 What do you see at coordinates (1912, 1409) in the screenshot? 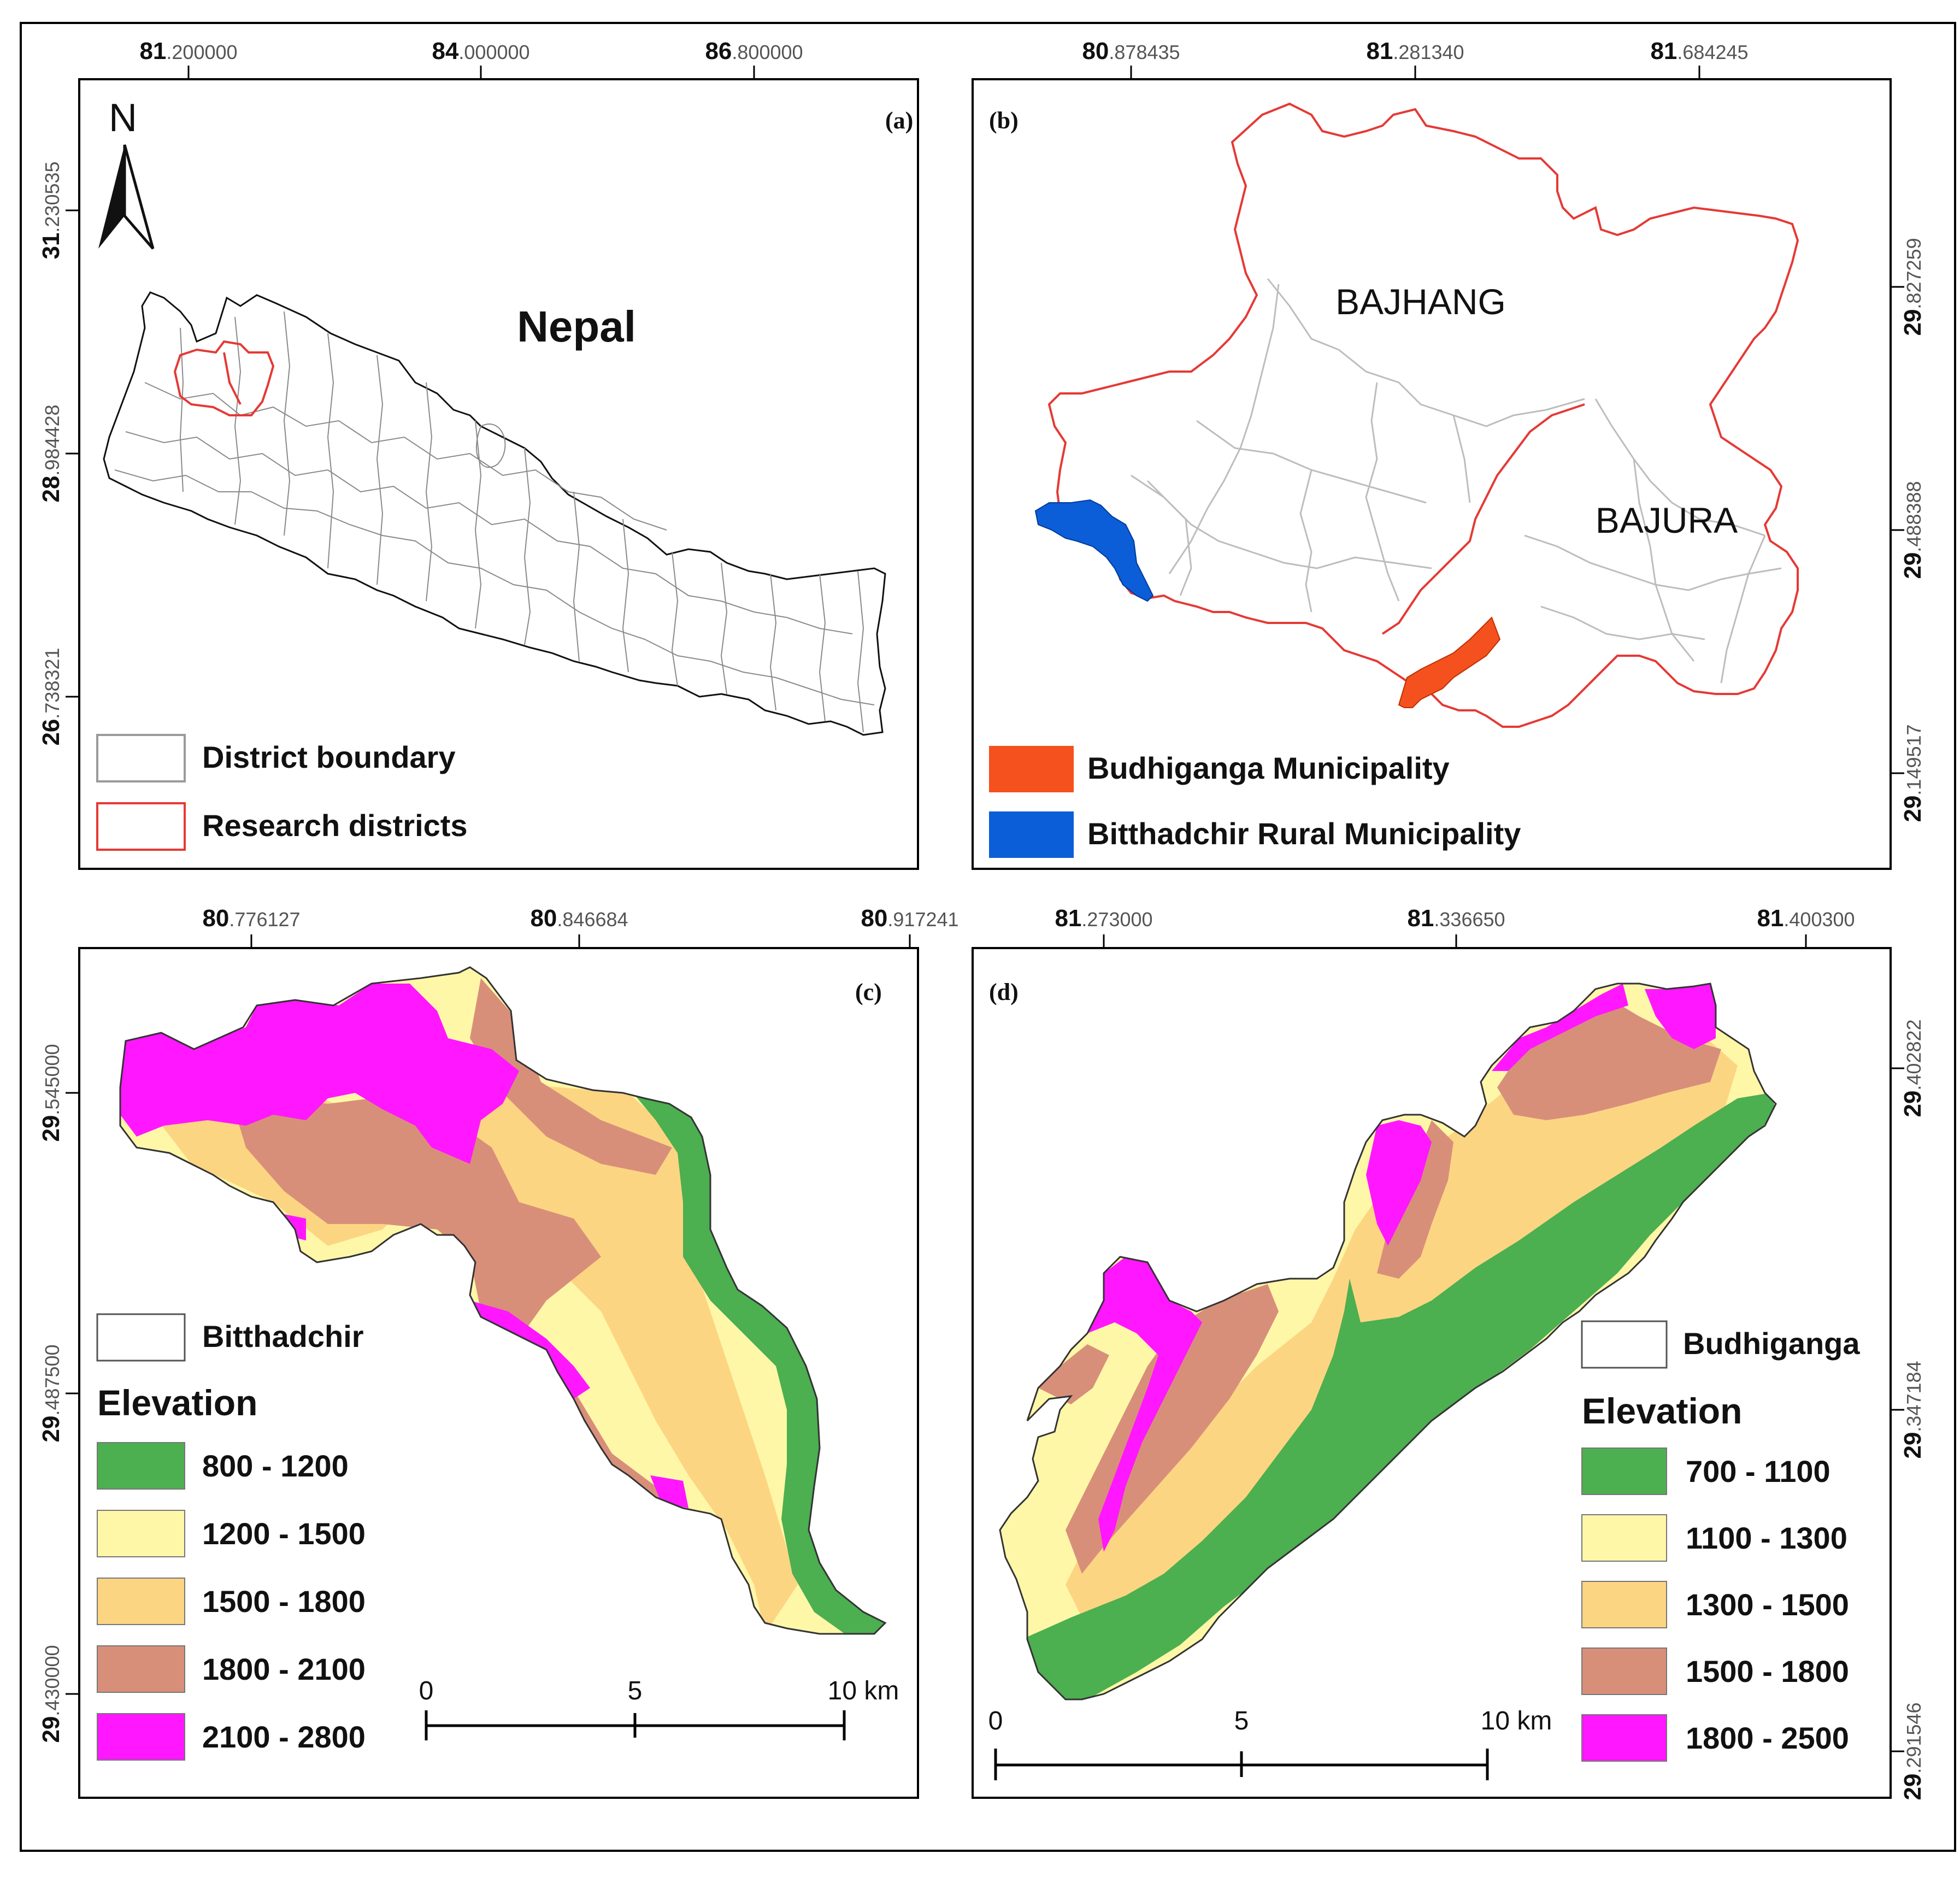
I see `right-tick-label: 29.347184` at bounding box center [1912, 1409].